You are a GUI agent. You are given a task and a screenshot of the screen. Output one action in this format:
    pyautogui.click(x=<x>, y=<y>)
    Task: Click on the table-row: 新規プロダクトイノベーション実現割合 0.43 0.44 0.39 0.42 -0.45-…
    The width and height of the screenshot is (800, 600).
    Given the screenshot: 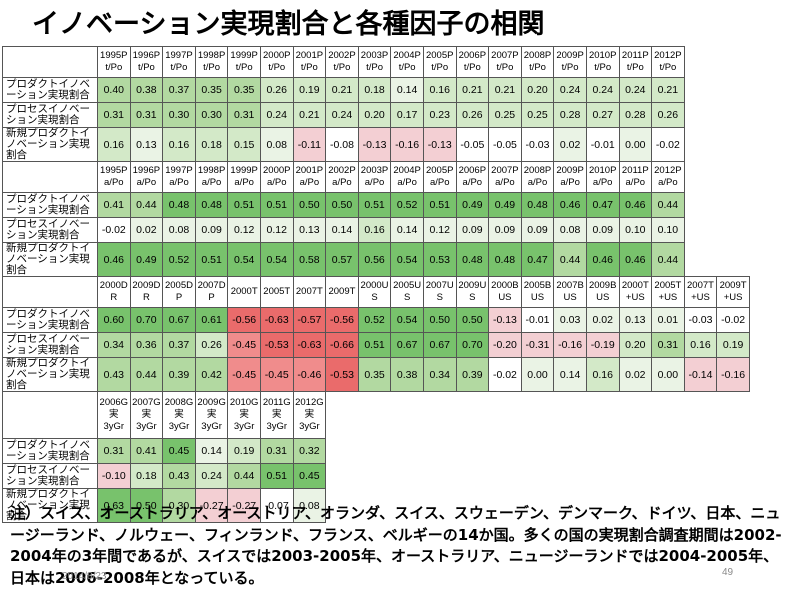 What is the action you would take?
    pyautogui.click(x=376, y=374)
    